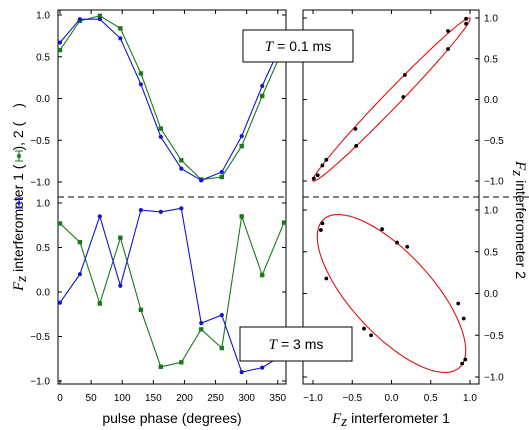 Image resolution: width=529 pixels, height=430 pixels. I want to click on y-right-tick-label-bottom: −0.5, so click(494, 336).